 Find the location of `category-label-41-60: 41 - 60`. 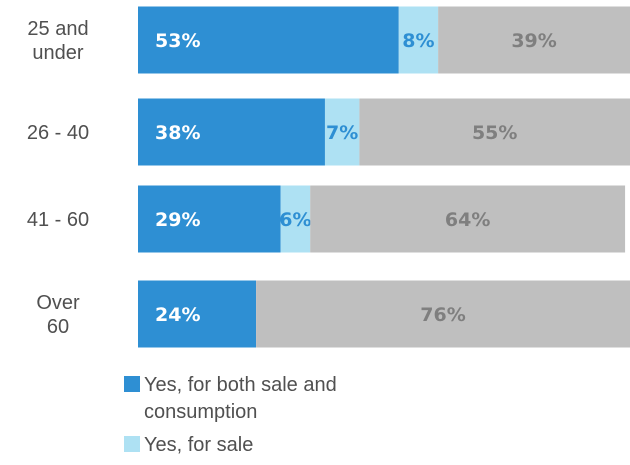

category-label-41-60: 41 - 60 is located at coordinates (58, 220).